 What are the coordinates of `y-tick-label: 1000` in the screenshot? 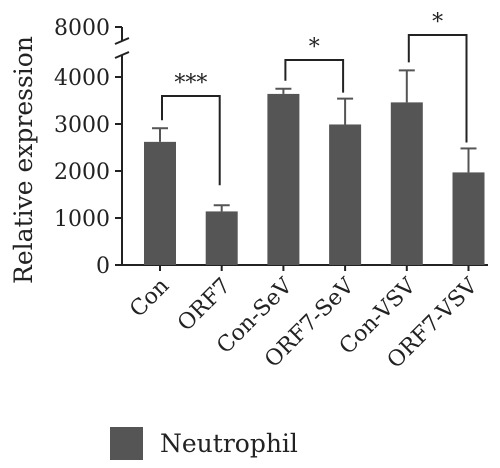 It's located at (82, 219).